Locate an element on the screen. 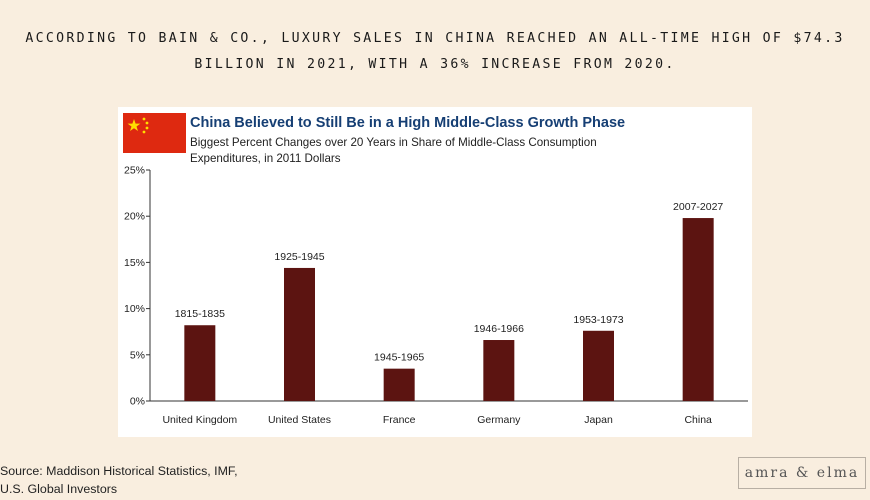  x-tick-label: Germany is located at coordinates (499, 420).